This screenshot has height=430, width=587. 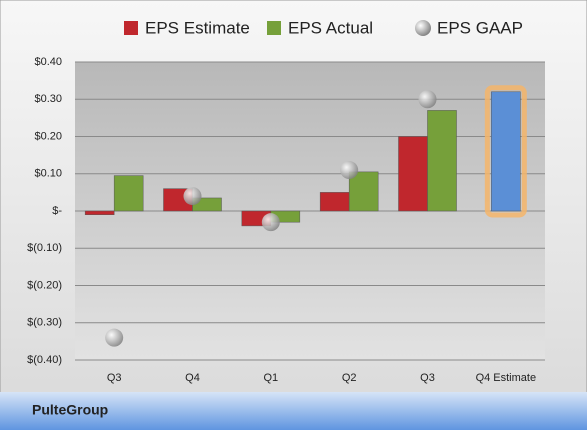 I want to click on footer-band, so click(x=293, y=411).